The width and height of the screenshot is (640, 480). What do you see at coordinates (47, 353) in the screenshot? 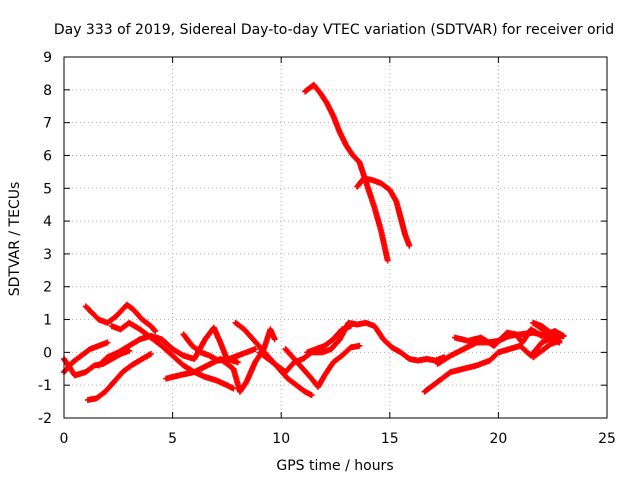
I see `y-tick-label: 0` at bounding box center [47, 353].